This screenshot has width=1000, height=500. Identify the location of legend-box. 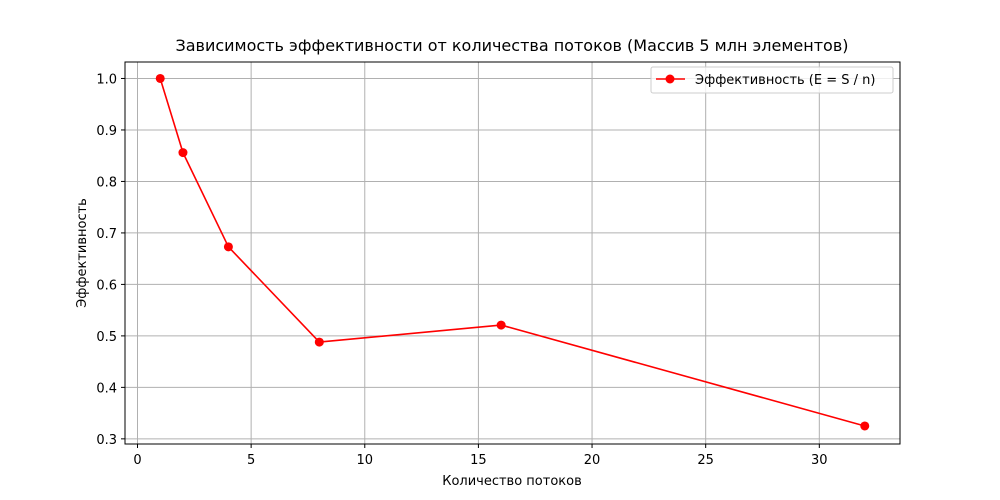
(772, 80).